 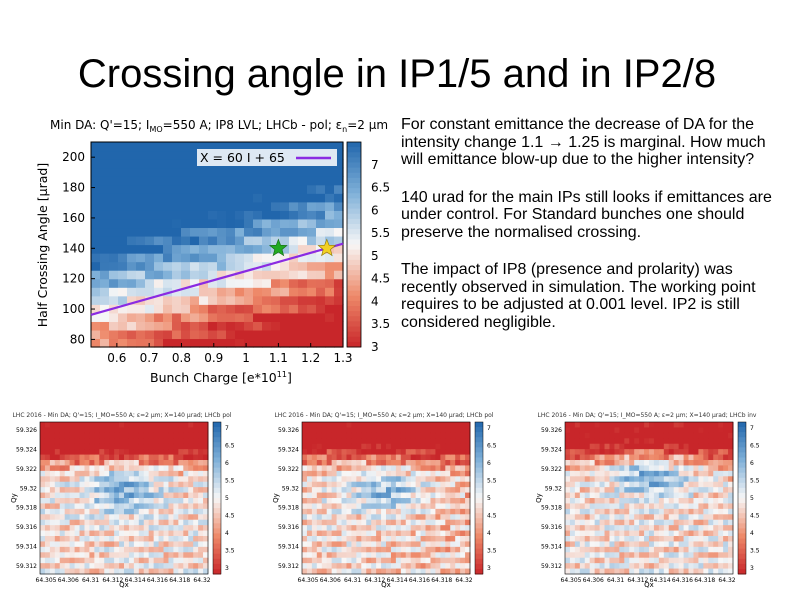 I want to click on x-tick-label: 64.32, so click(x=201, y=580).